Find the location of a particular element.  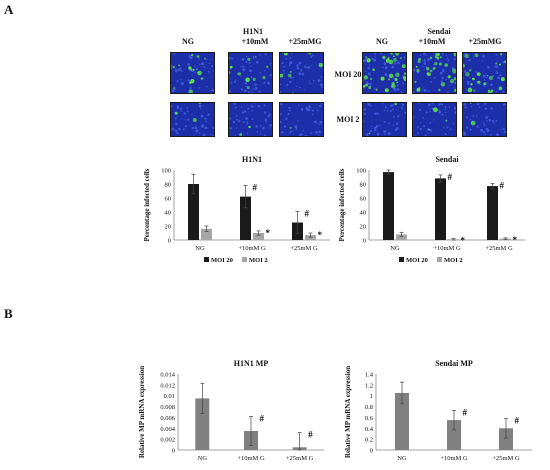

y-tick-label: 60 is located at coordinates (363, 199).